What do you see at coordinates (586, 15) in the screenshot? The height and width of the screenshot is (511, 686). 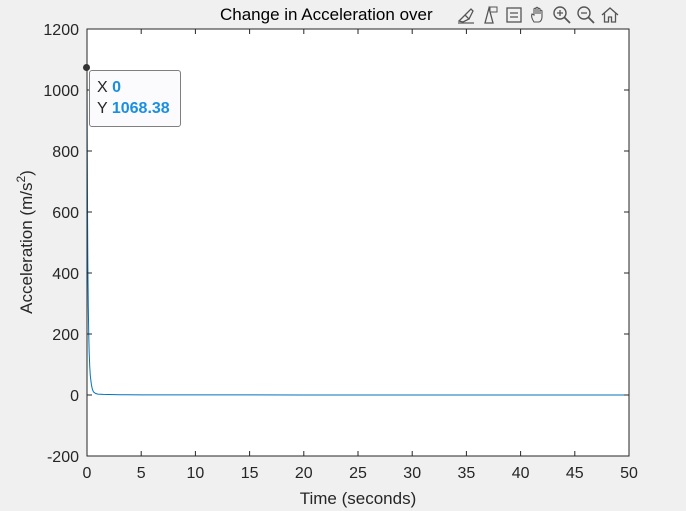 I see `zoom-out-icon` at bounding box center [586, 15].